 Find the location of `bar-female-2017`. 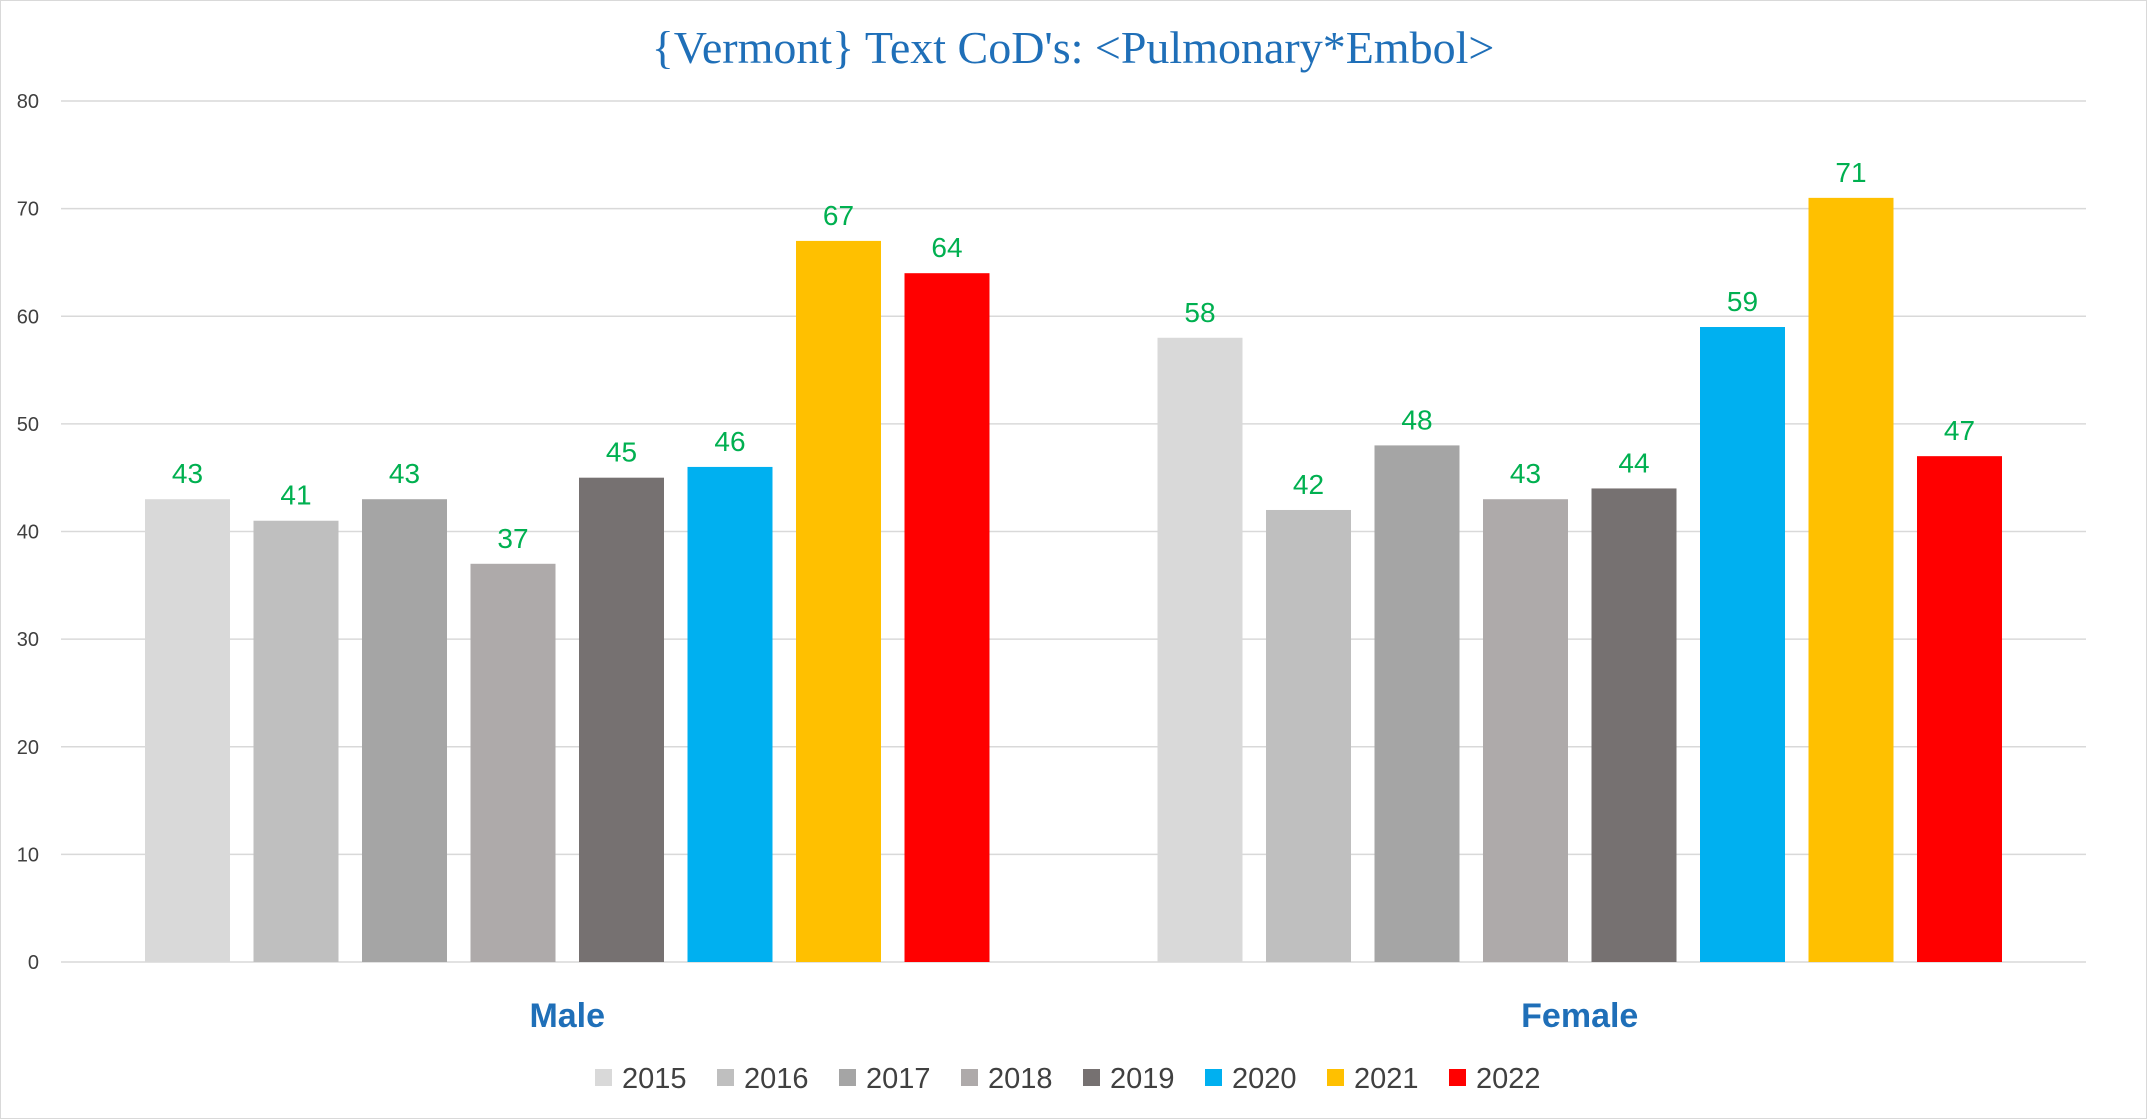

bar-female-2017 is located at coordinates (1417, 703).